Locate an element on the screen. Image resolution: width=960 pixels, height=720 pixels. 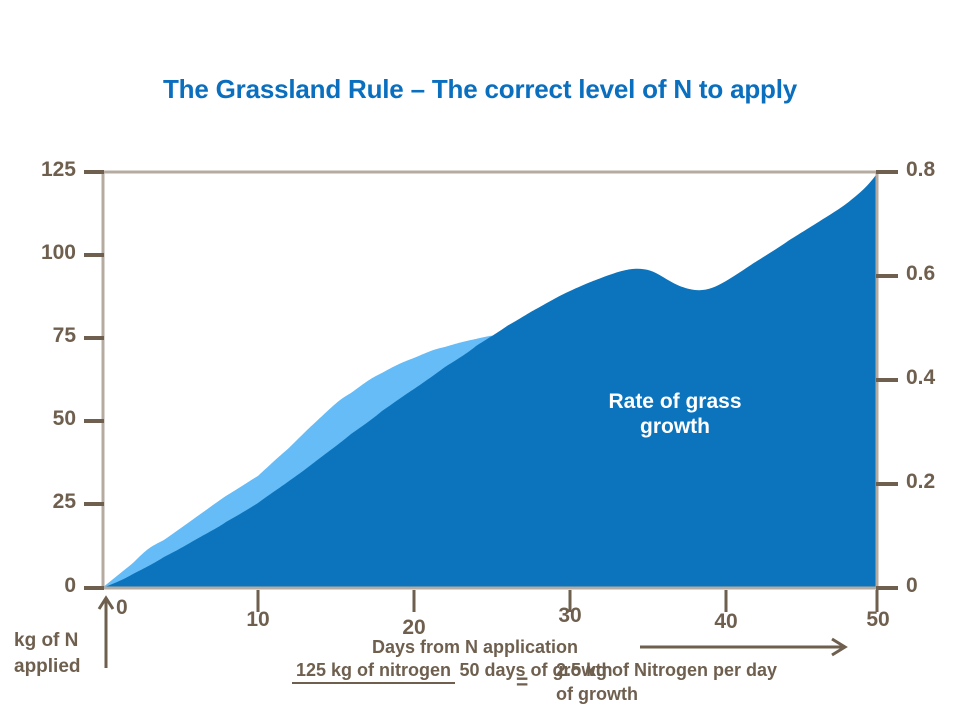
x-tick-50: 50 is located at coordinates (878, 619).